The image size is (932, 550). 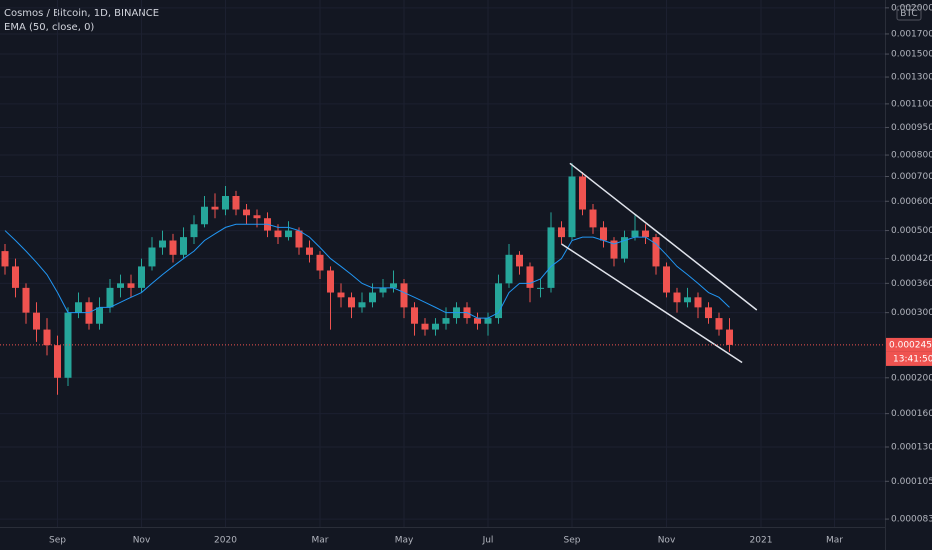 I want to click on last-price-box, so click(x=909, y=344).